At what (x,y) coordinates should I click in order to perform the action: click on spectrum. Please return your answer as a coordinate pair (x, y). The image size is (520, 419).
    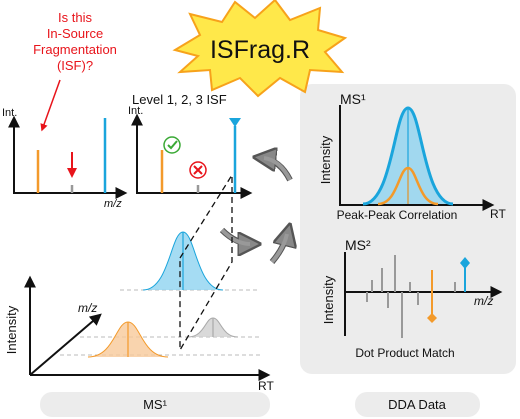
    Looking at the image, I should click on (411, 296).